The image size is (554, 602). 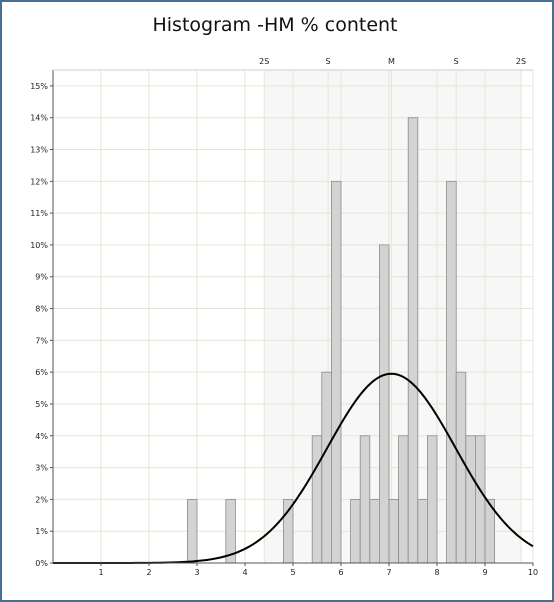 What do you see at coordinates (275, 25) in the screenshot?
I see `chart-title: Histogram -HM % content` at bounding box center [275, 25].